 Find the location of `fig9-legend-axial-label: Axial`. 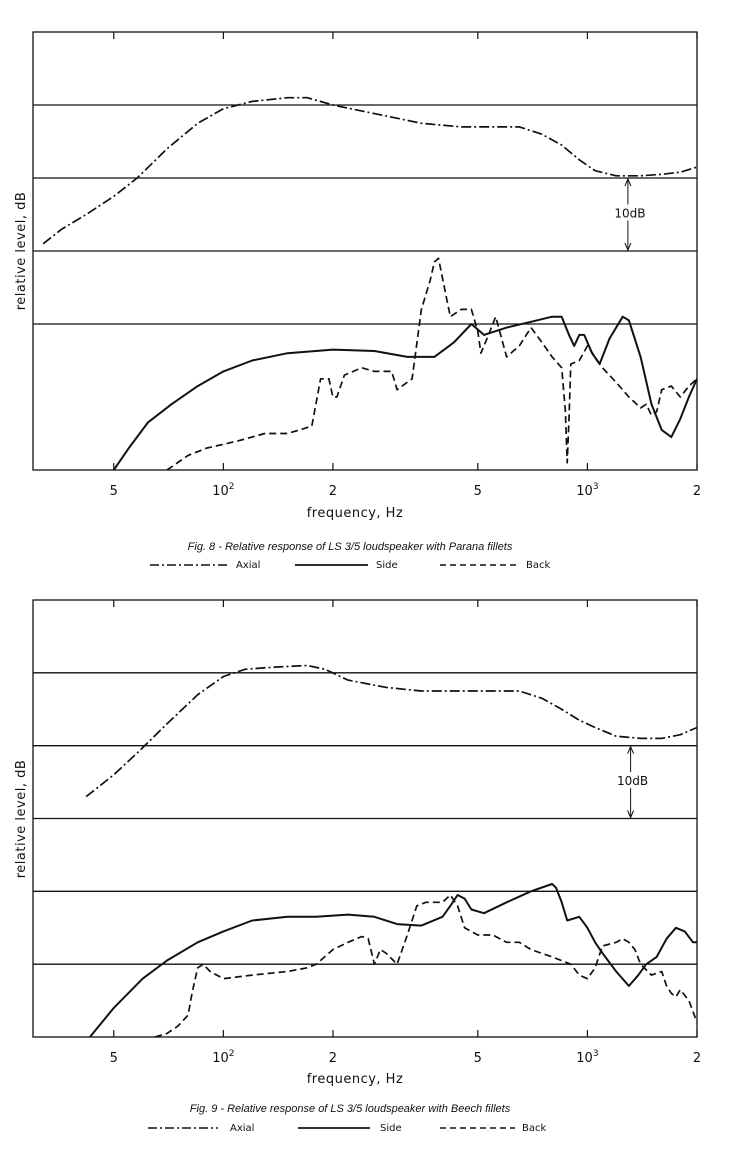

fig9-legend-axial-label: Axial is located at coordinates (242, 1128).